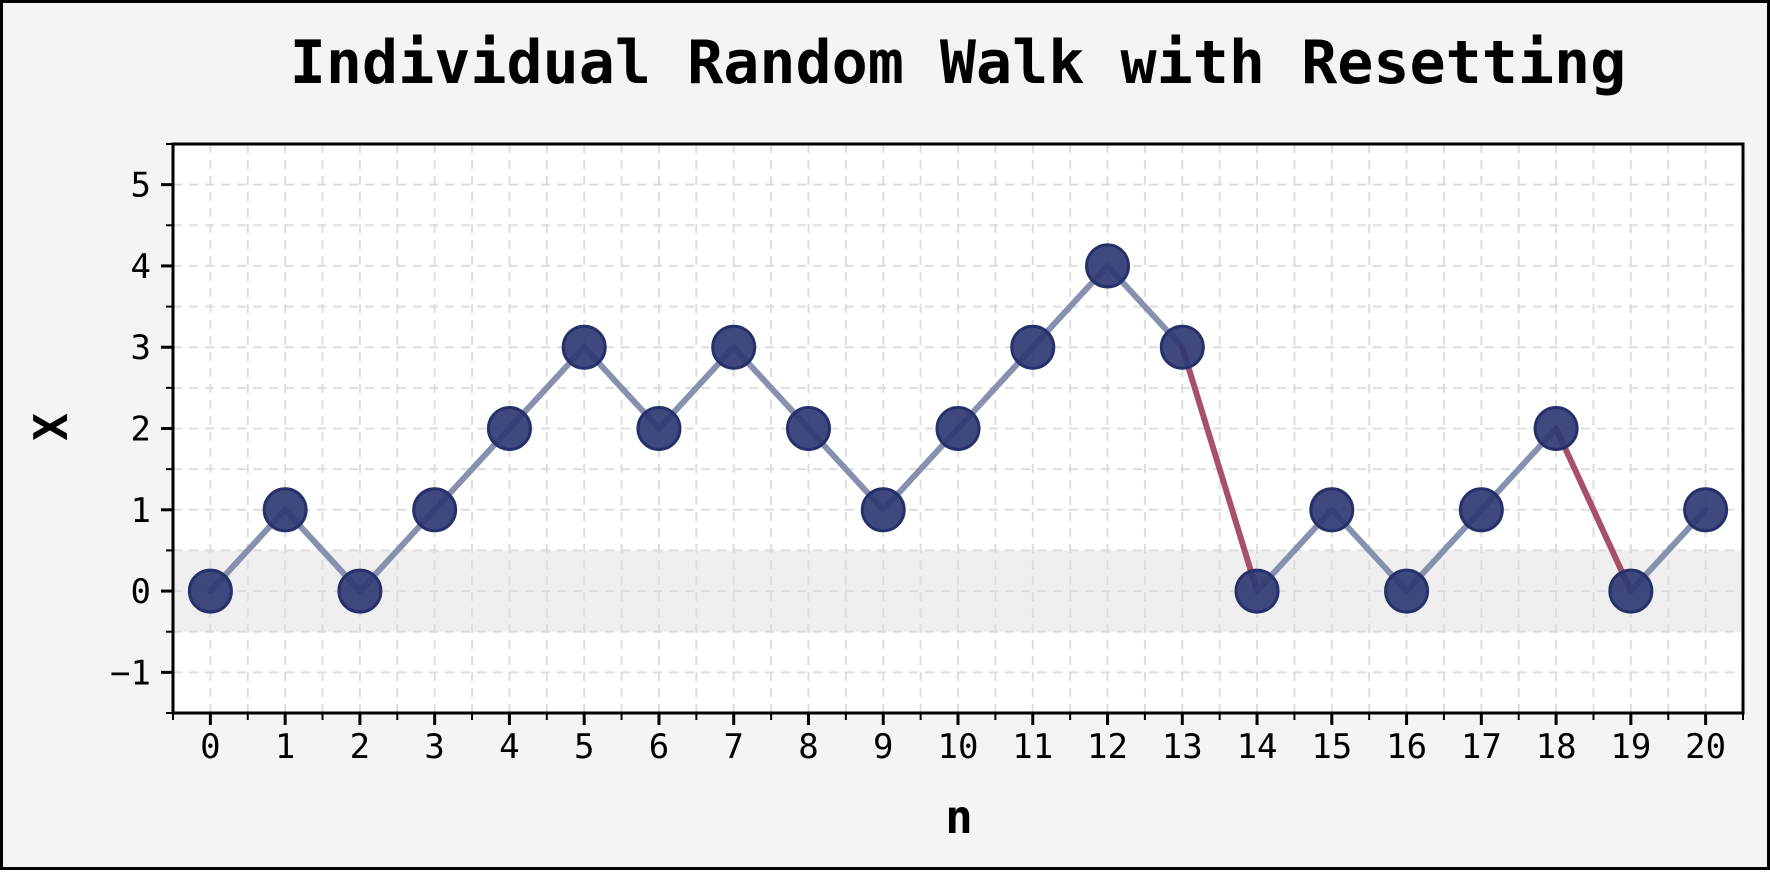 This screenshot has width=1770, height=873. What do you see at coordinates (959, 817) in the screenshot?
I see `x-axis-label: n` at bounding box center [959, 817].